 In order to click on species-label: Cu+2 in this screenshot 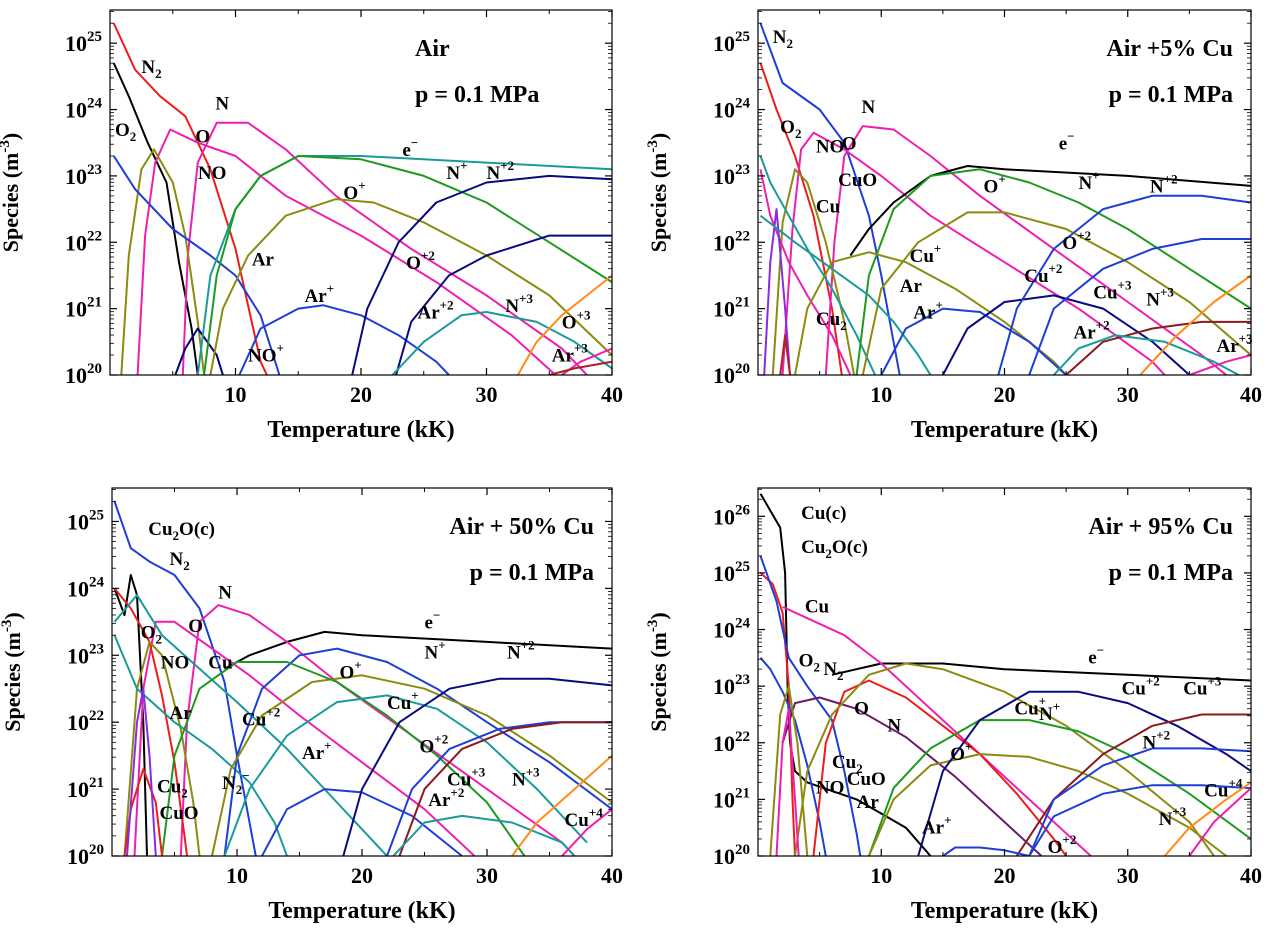, I will do `click(1141, 687)`.